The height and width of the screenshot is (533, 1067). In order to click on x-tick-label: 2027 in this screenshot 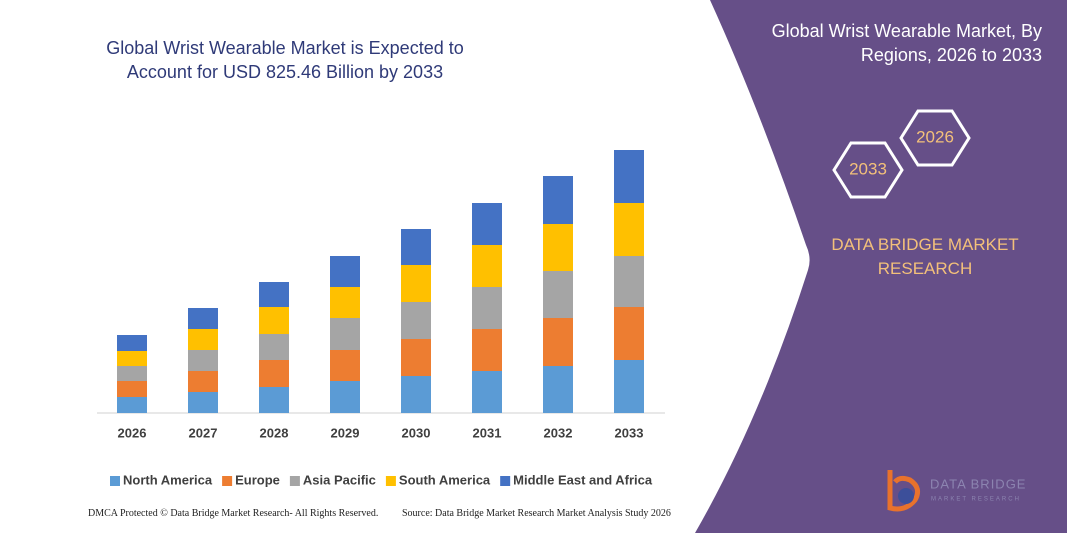, I will do `click(203, 432)`.